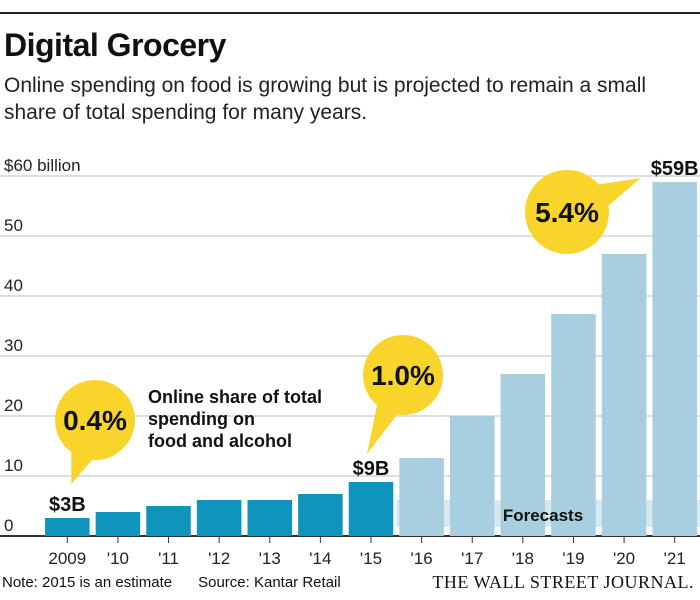 The image size is (700, 600). I want to click on x-tick-label: '19, so click(573, 558).